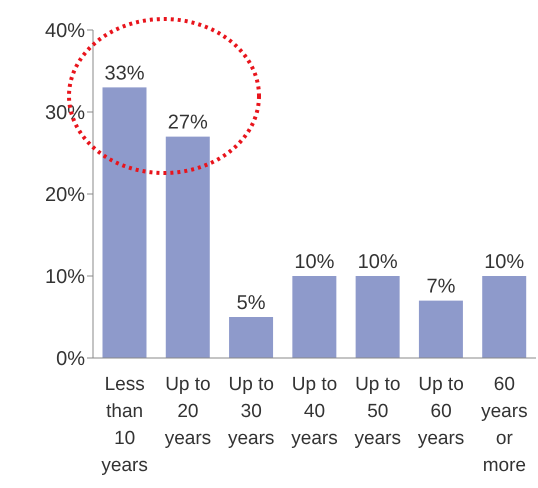 Image resolution: width=538 pixels, height=488 pixels. What do you see at coordinates (188, 123) in the screenshot?
I see `data-label: 27%` at bounding box center [188, 123].